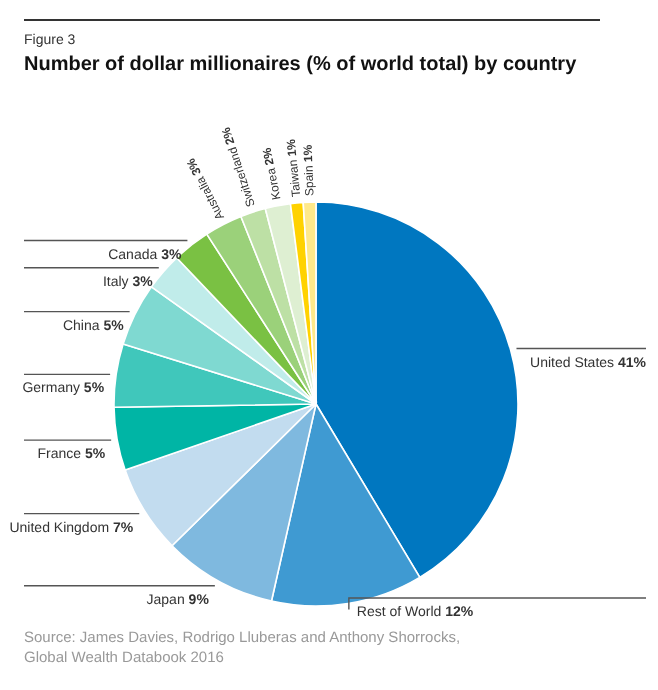  Describe the element at coordinates (301, 65) in the screenshot. I see `chart-title: Number of dollar millionaires (% of world total) by country` at that location.